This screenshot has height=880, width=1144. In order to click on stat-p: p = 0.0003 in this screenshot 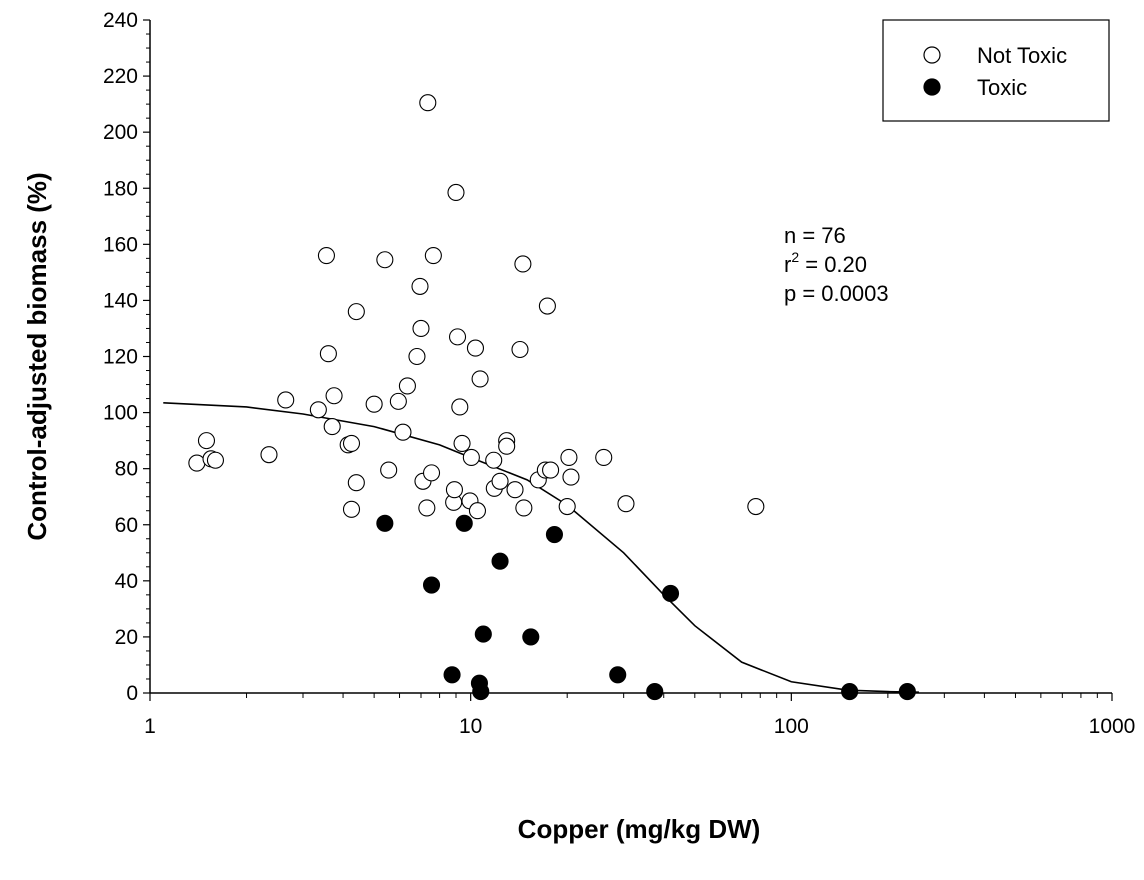, I will do `click(836, 293)`.